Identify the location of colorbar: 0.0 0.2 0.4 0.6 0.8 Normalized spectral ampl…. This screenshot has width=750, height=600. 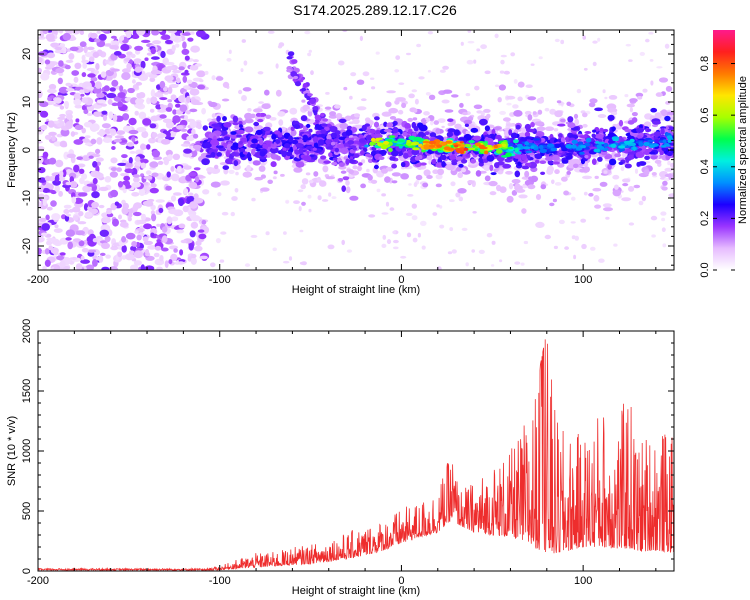
(724, 154).